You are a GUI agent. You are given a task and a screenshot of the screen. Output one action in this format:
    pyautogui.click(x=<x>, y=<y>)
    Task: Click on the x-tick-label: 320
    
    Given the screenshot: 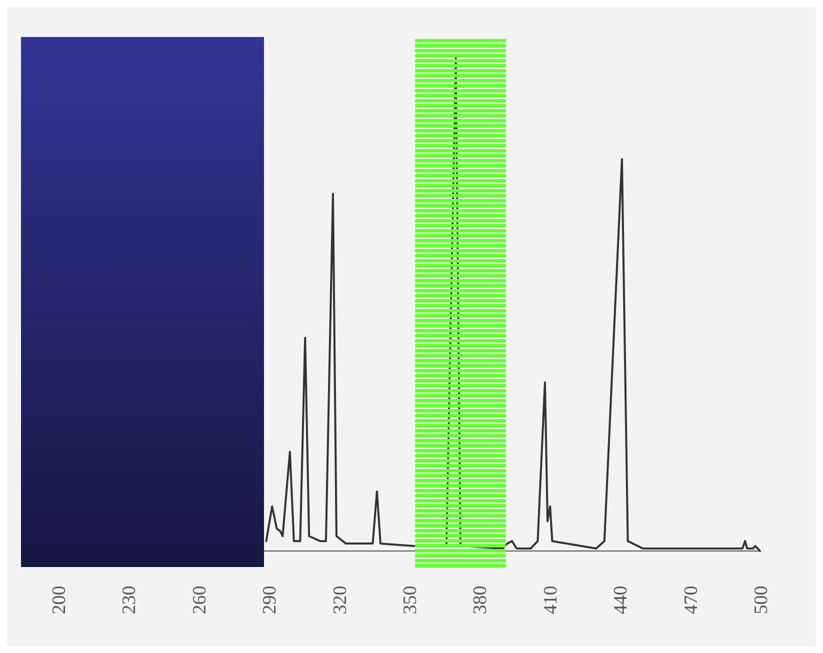 What is the action you would take?
    pyautogui.click(x=340, y=600)
    